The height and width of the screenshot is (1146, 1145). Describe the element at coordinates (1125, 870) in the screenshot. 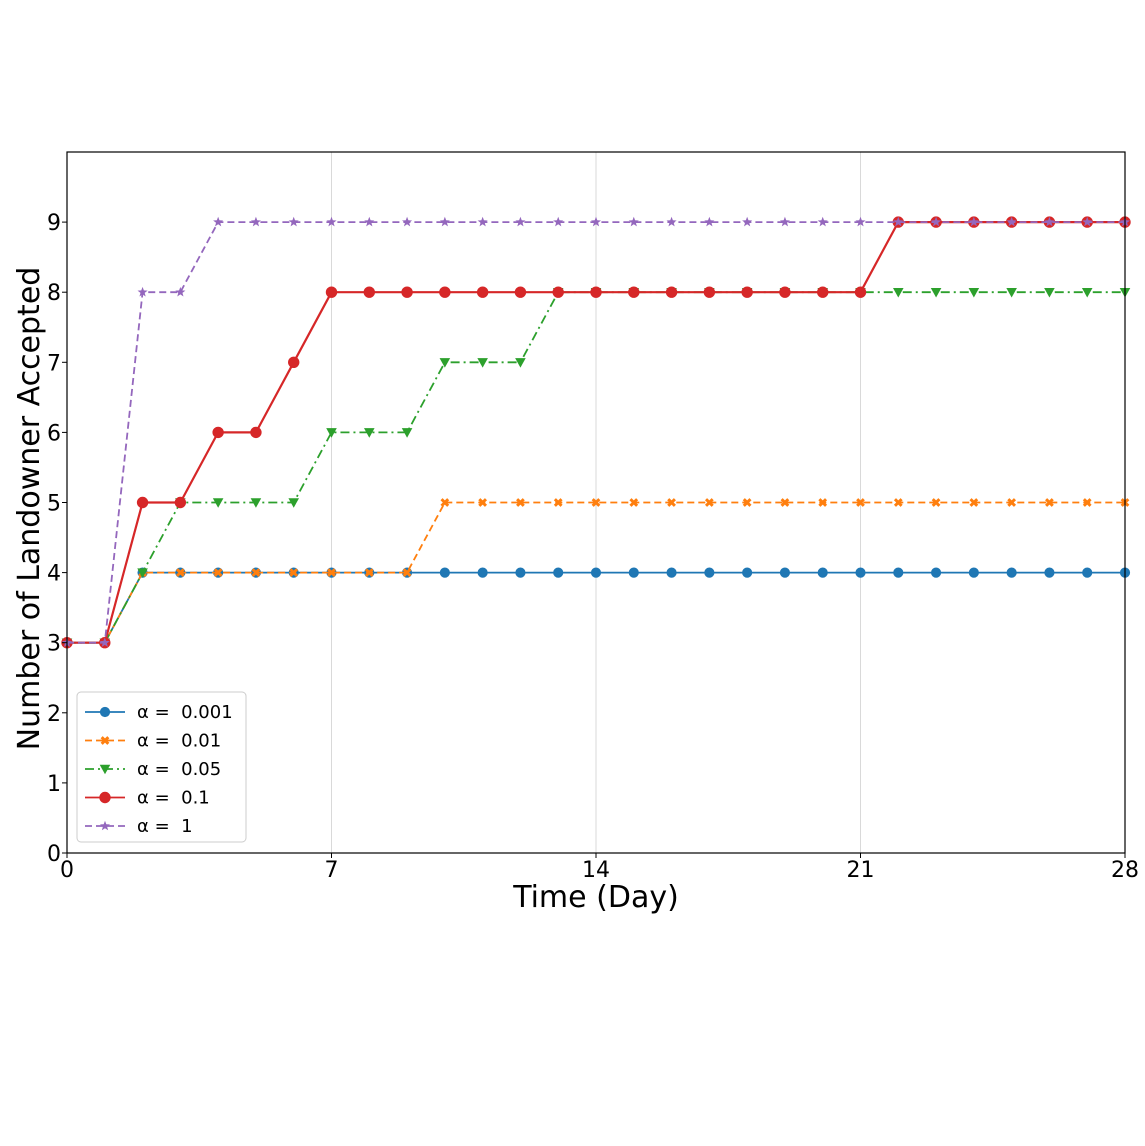

I see `x-tick-label: 28` at that location.